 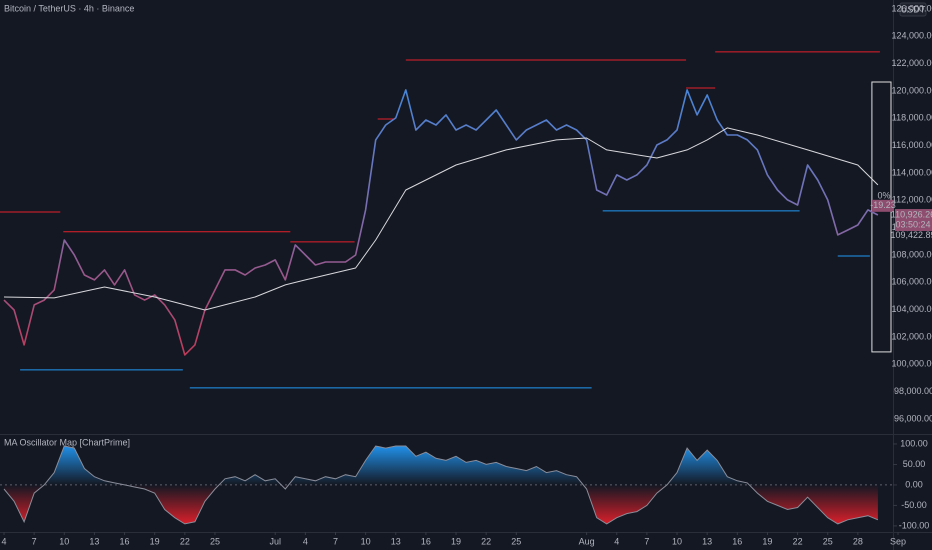 I want to click on y-tick-label: 126,000.00, so click(x=911, y=8).